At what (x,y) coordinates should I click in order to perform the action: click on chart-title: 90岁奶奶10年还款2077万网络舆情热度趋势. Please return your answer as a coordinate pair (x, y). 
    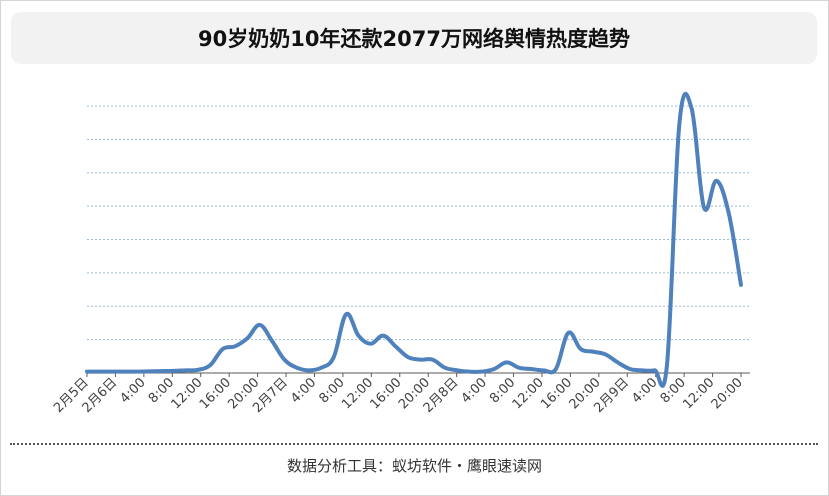
    Looking at the image, I should click on (414, 39).